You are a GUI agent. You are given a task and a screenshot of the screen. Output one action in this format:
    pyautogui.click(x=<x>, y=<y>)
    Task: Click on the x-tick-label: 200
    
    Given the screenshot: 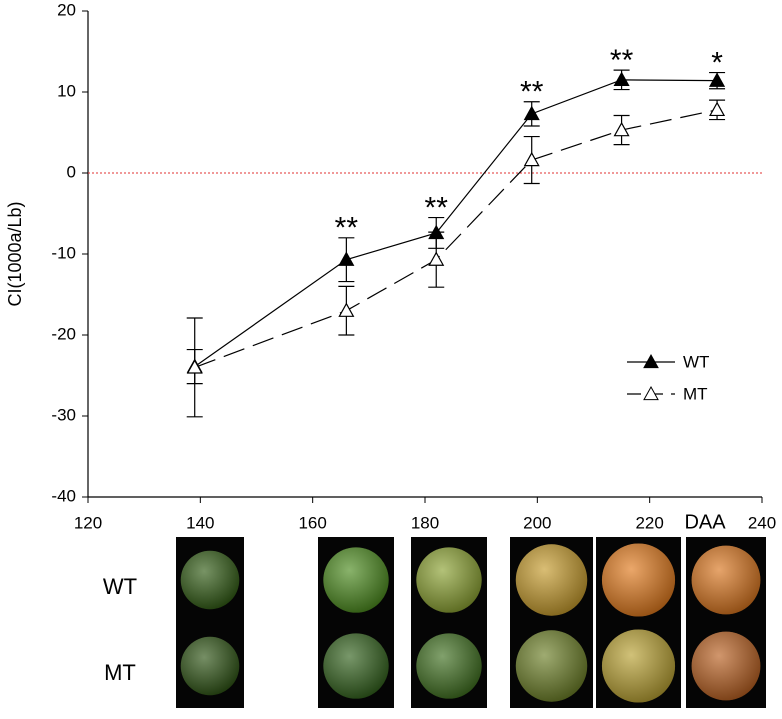 What is the action you would take?
    pyautogui.click(x=537, y=522)
    